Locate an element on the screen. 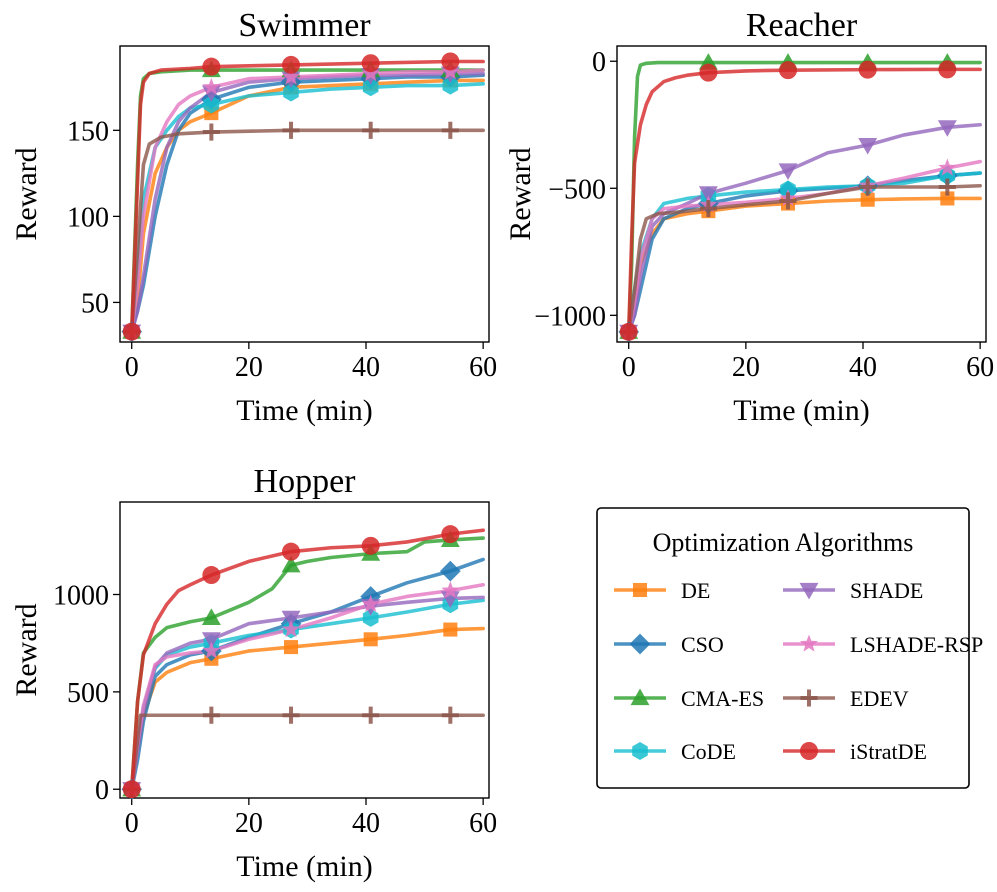  series-line-lshade-rsp is located at coordinates (307, 687).